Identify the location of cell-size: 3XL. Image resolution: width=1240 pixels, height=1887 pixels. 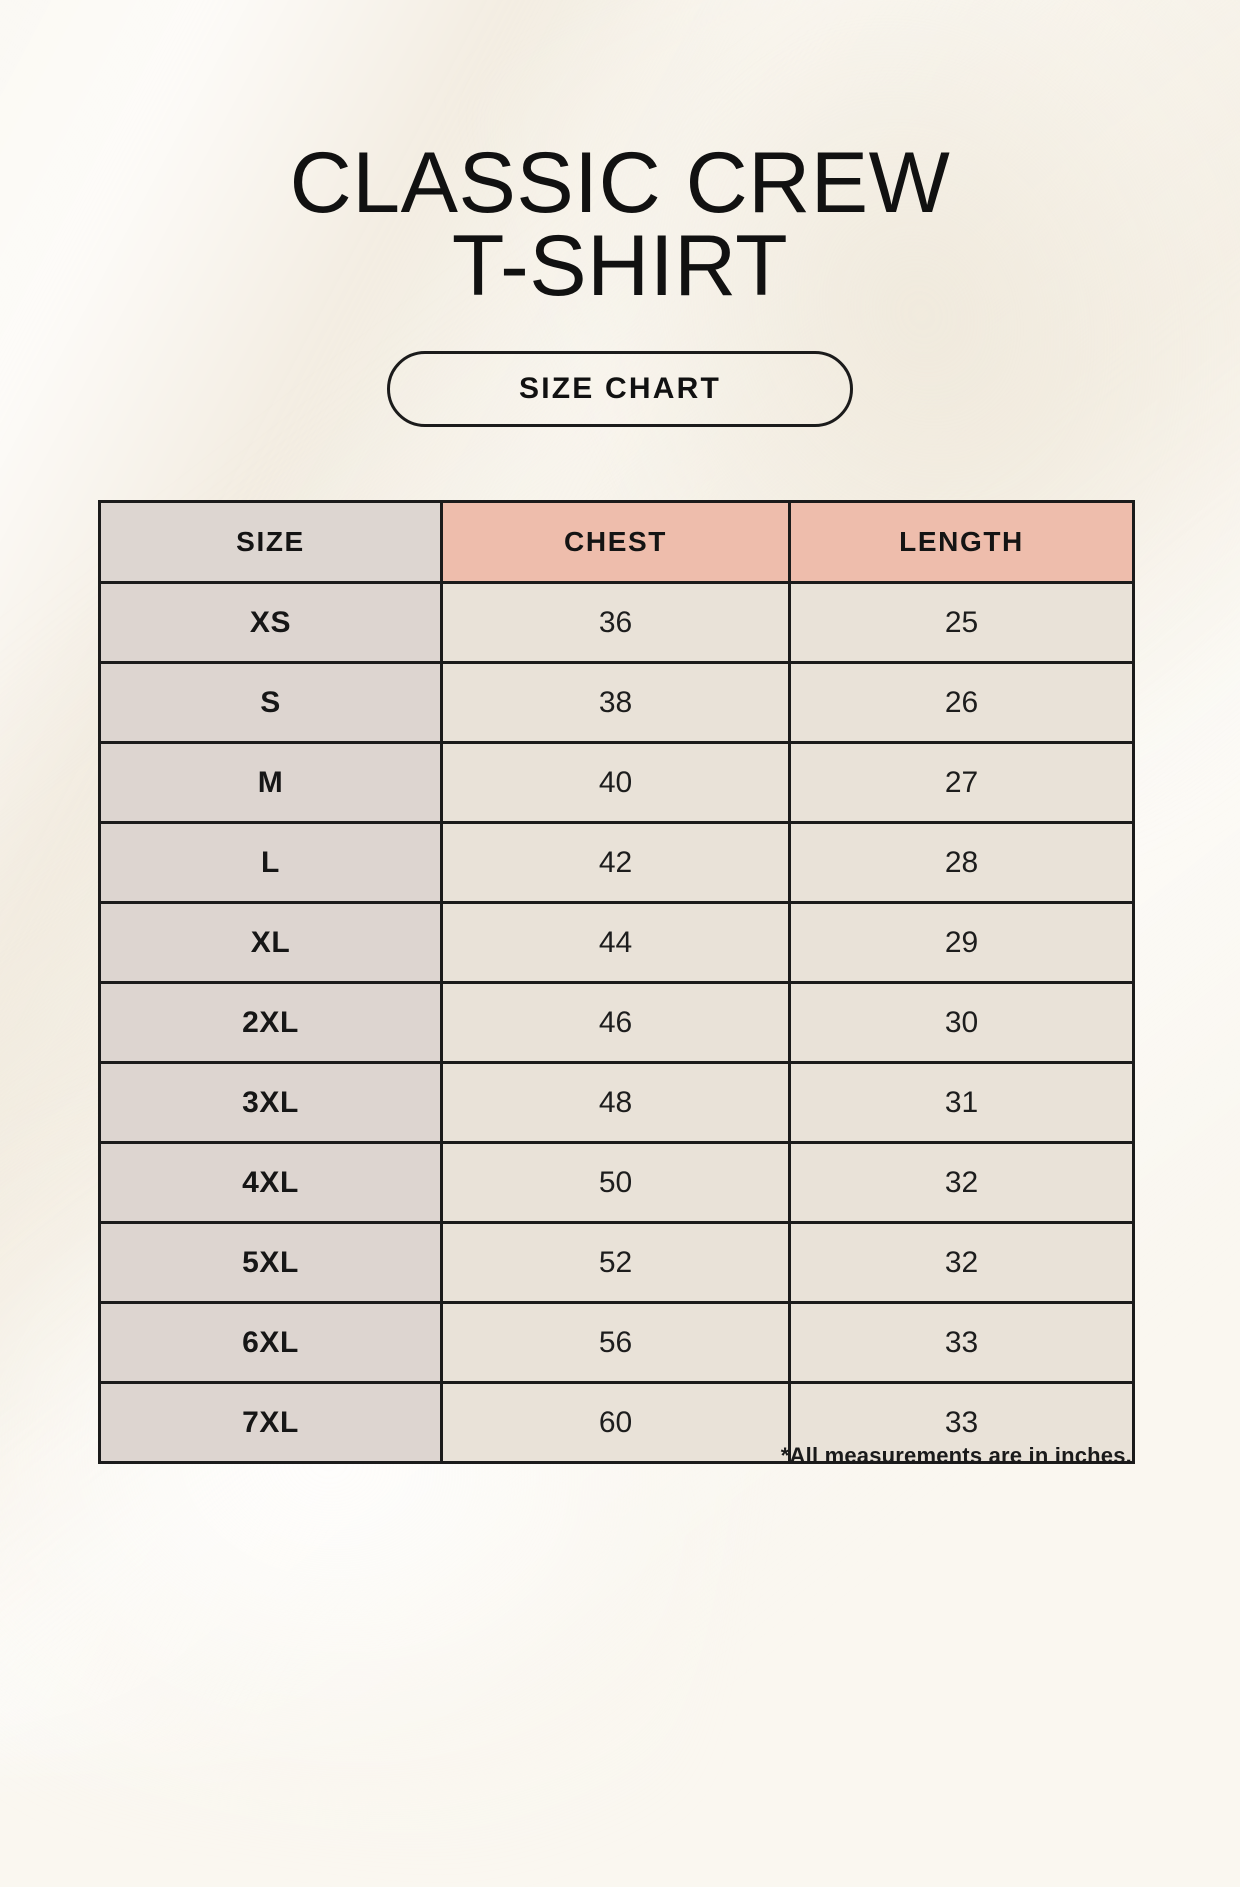
(270, 1102).